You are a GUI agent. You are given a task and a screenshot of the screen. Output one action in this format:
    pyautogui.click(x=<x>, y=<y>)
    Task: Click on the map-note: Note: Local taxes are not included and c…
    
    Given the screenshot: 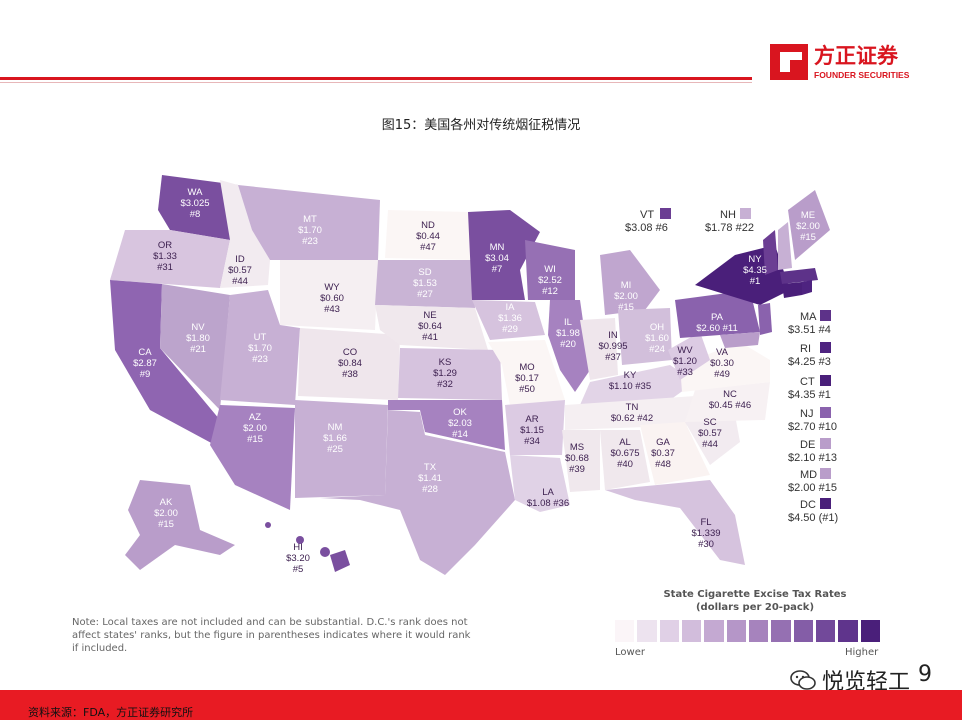 What is the action you would take?
    pyautogui.click(x=292, y=635)
    